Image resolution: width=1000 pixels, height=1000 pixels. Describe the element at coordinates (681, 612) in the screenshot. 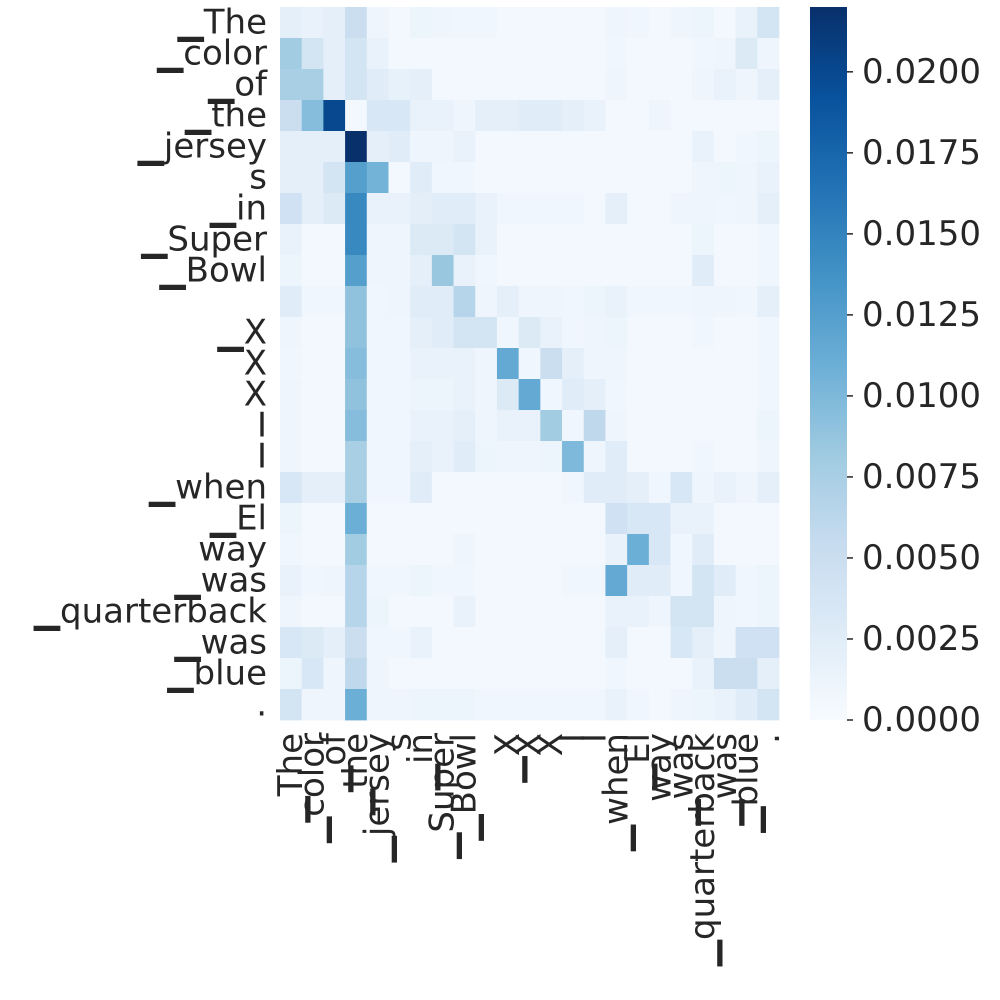

I see `heatmap-cell-r19-c18` at that location.